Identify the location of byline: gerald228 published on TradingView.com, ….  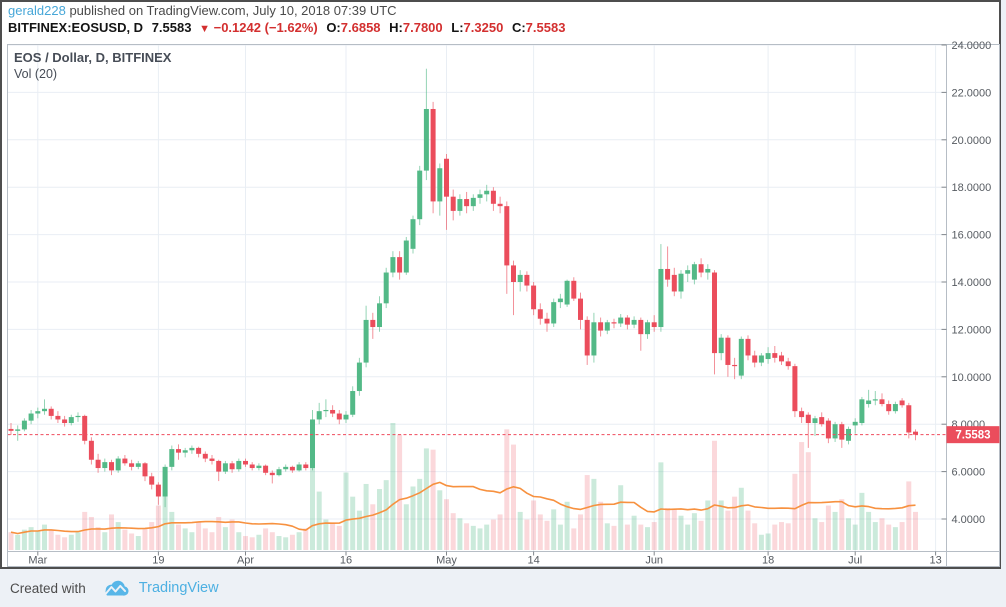
(202, 10).